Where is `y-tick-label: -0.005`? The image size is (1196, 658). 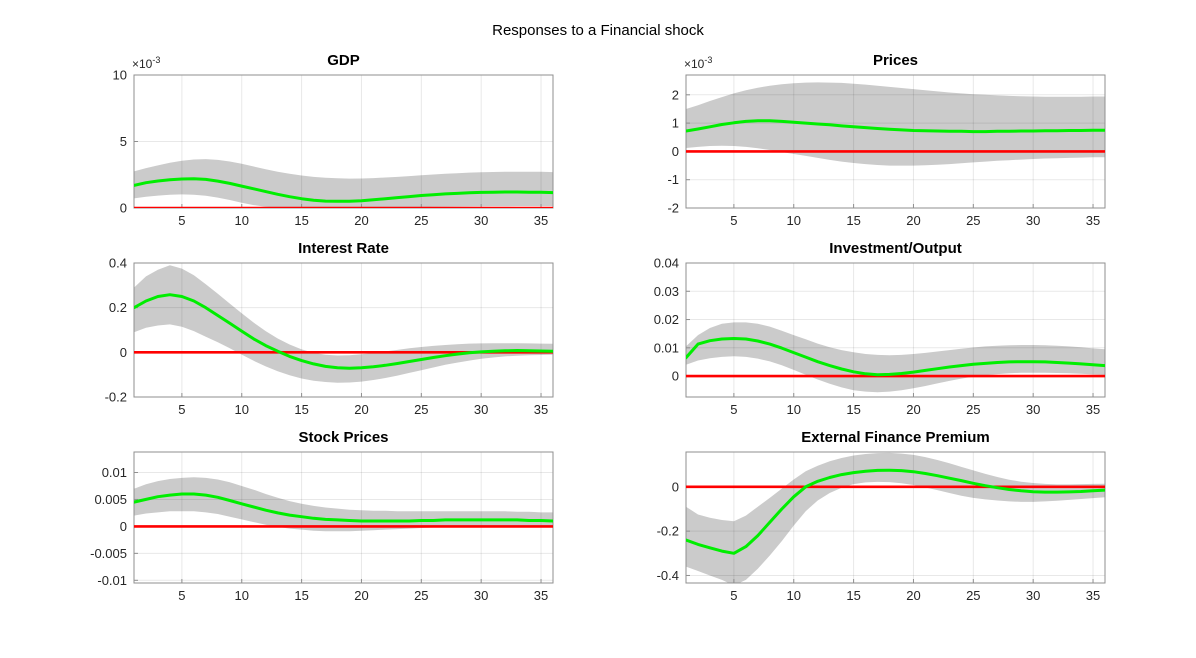
y-tick-label: -0.005 is located at coordinates (108, 553).